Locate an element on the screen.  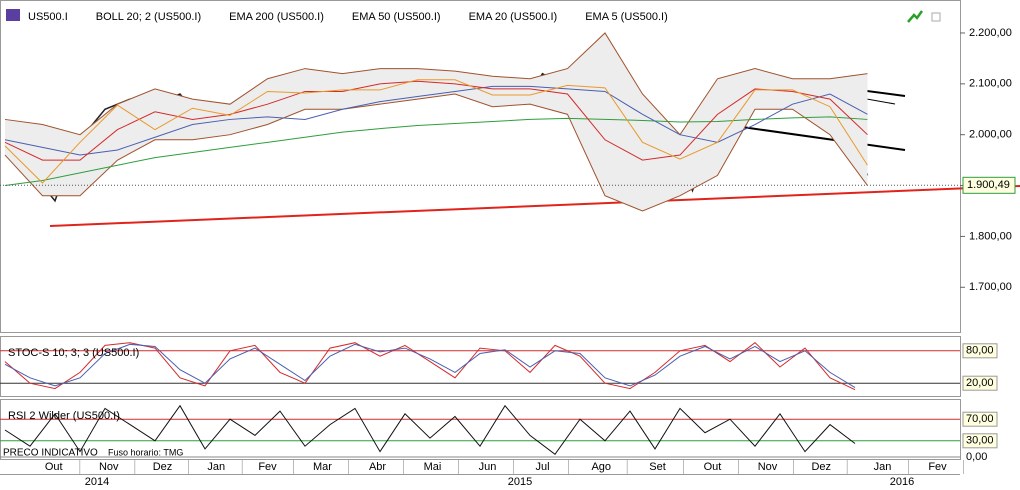
legend-entry: EMA 200 (US500.I) is located at coordinates (276, 17).